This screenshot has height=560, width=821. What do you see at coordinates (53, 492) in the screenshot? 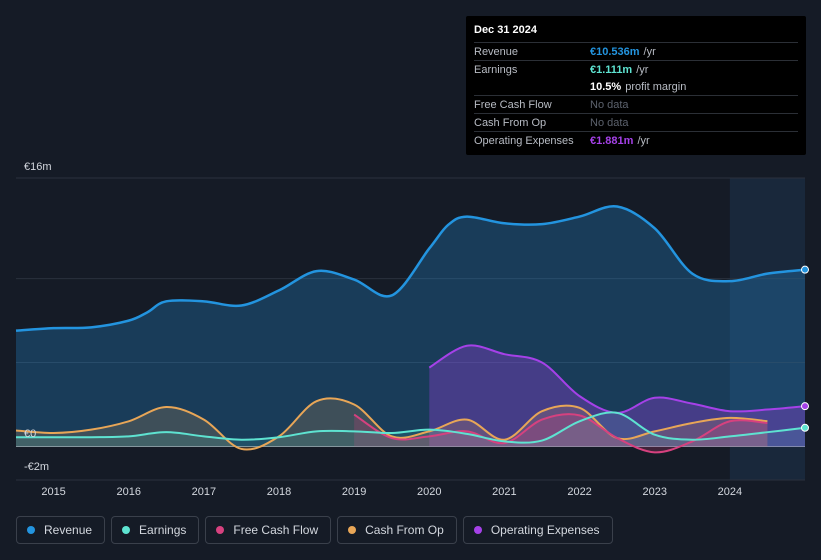
I see `x-tick-label: 2015` at bounding box center [53, 492].